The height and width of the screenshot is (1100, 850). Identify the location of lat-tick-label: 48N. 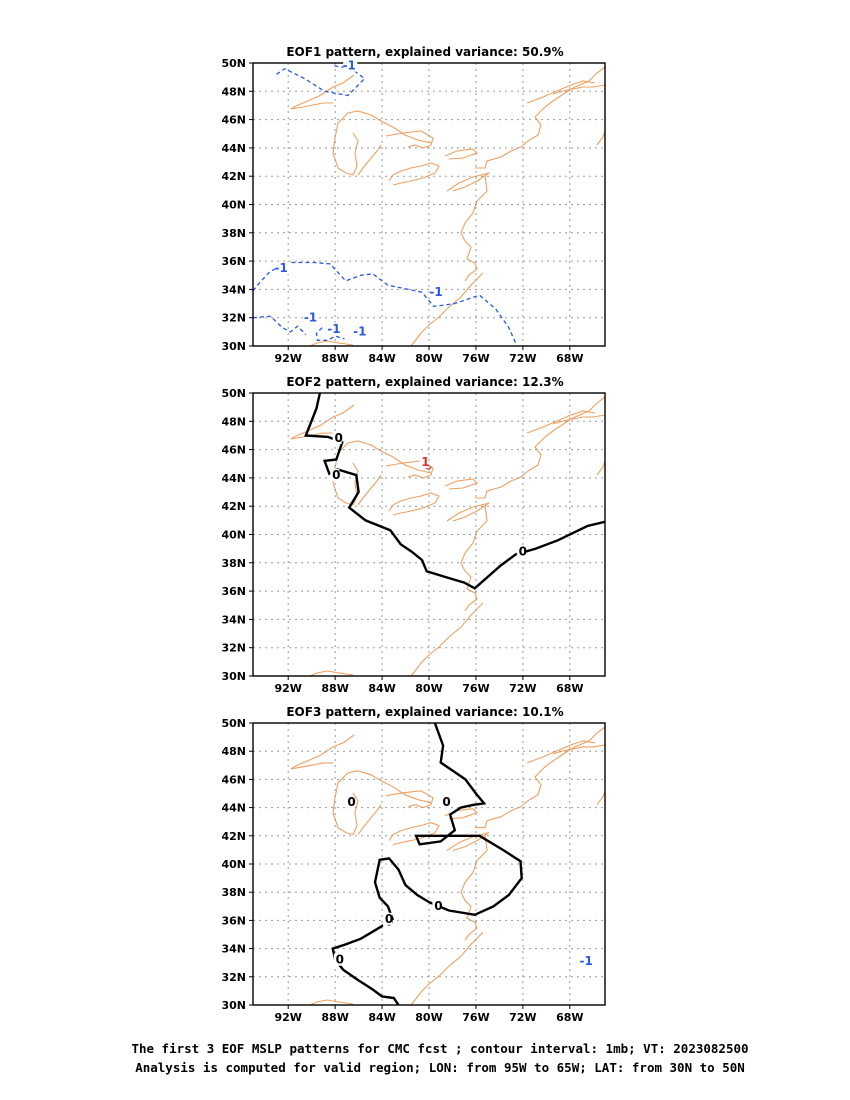
(233, 91).